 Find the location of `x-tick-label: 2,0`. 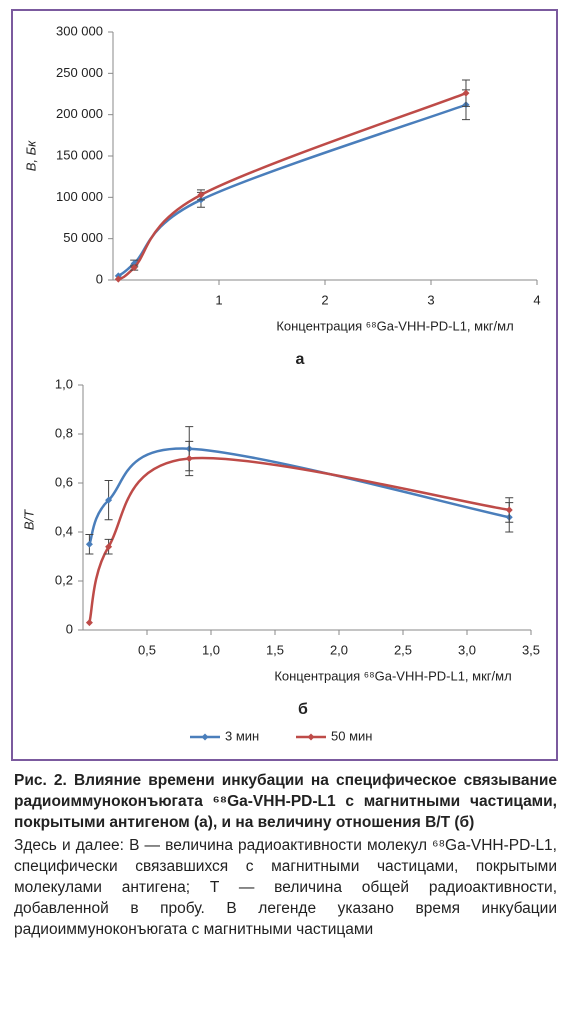

x-tick-label: 2,0 is located at coordinates (339, 649).